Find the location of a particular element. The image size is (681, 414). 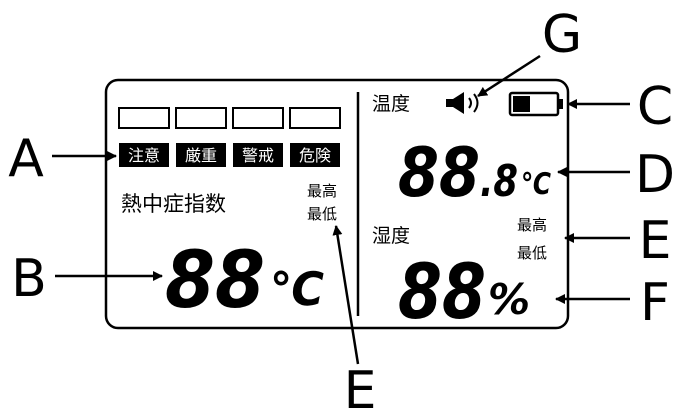

temperature-label: 温度 is located at coordinates (391, 104).